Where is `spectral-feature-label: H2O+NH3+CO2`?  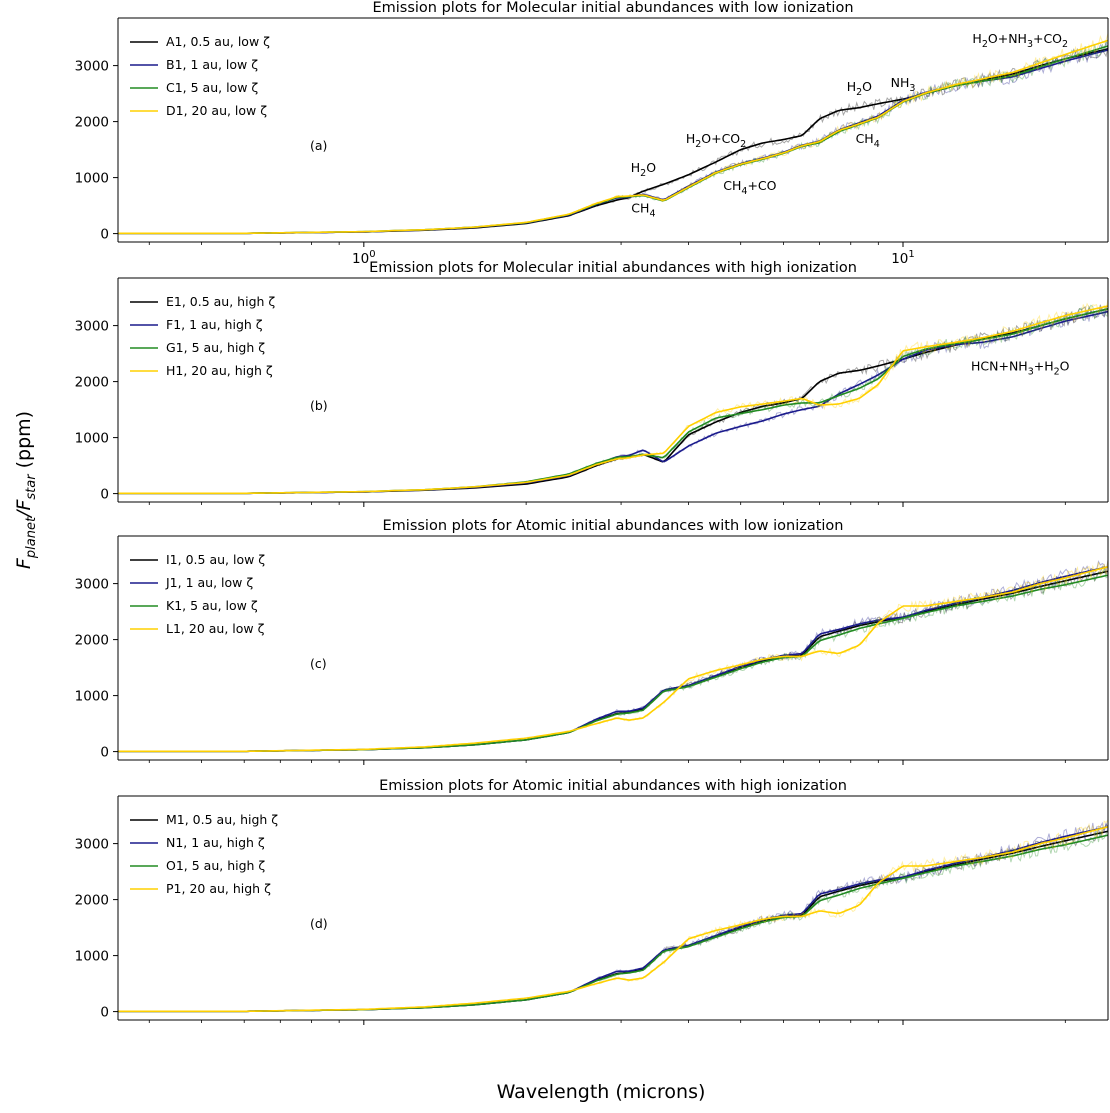 spectral-feature-label: H2O+NH3+CO2 is located at coordinates (1020, 40).